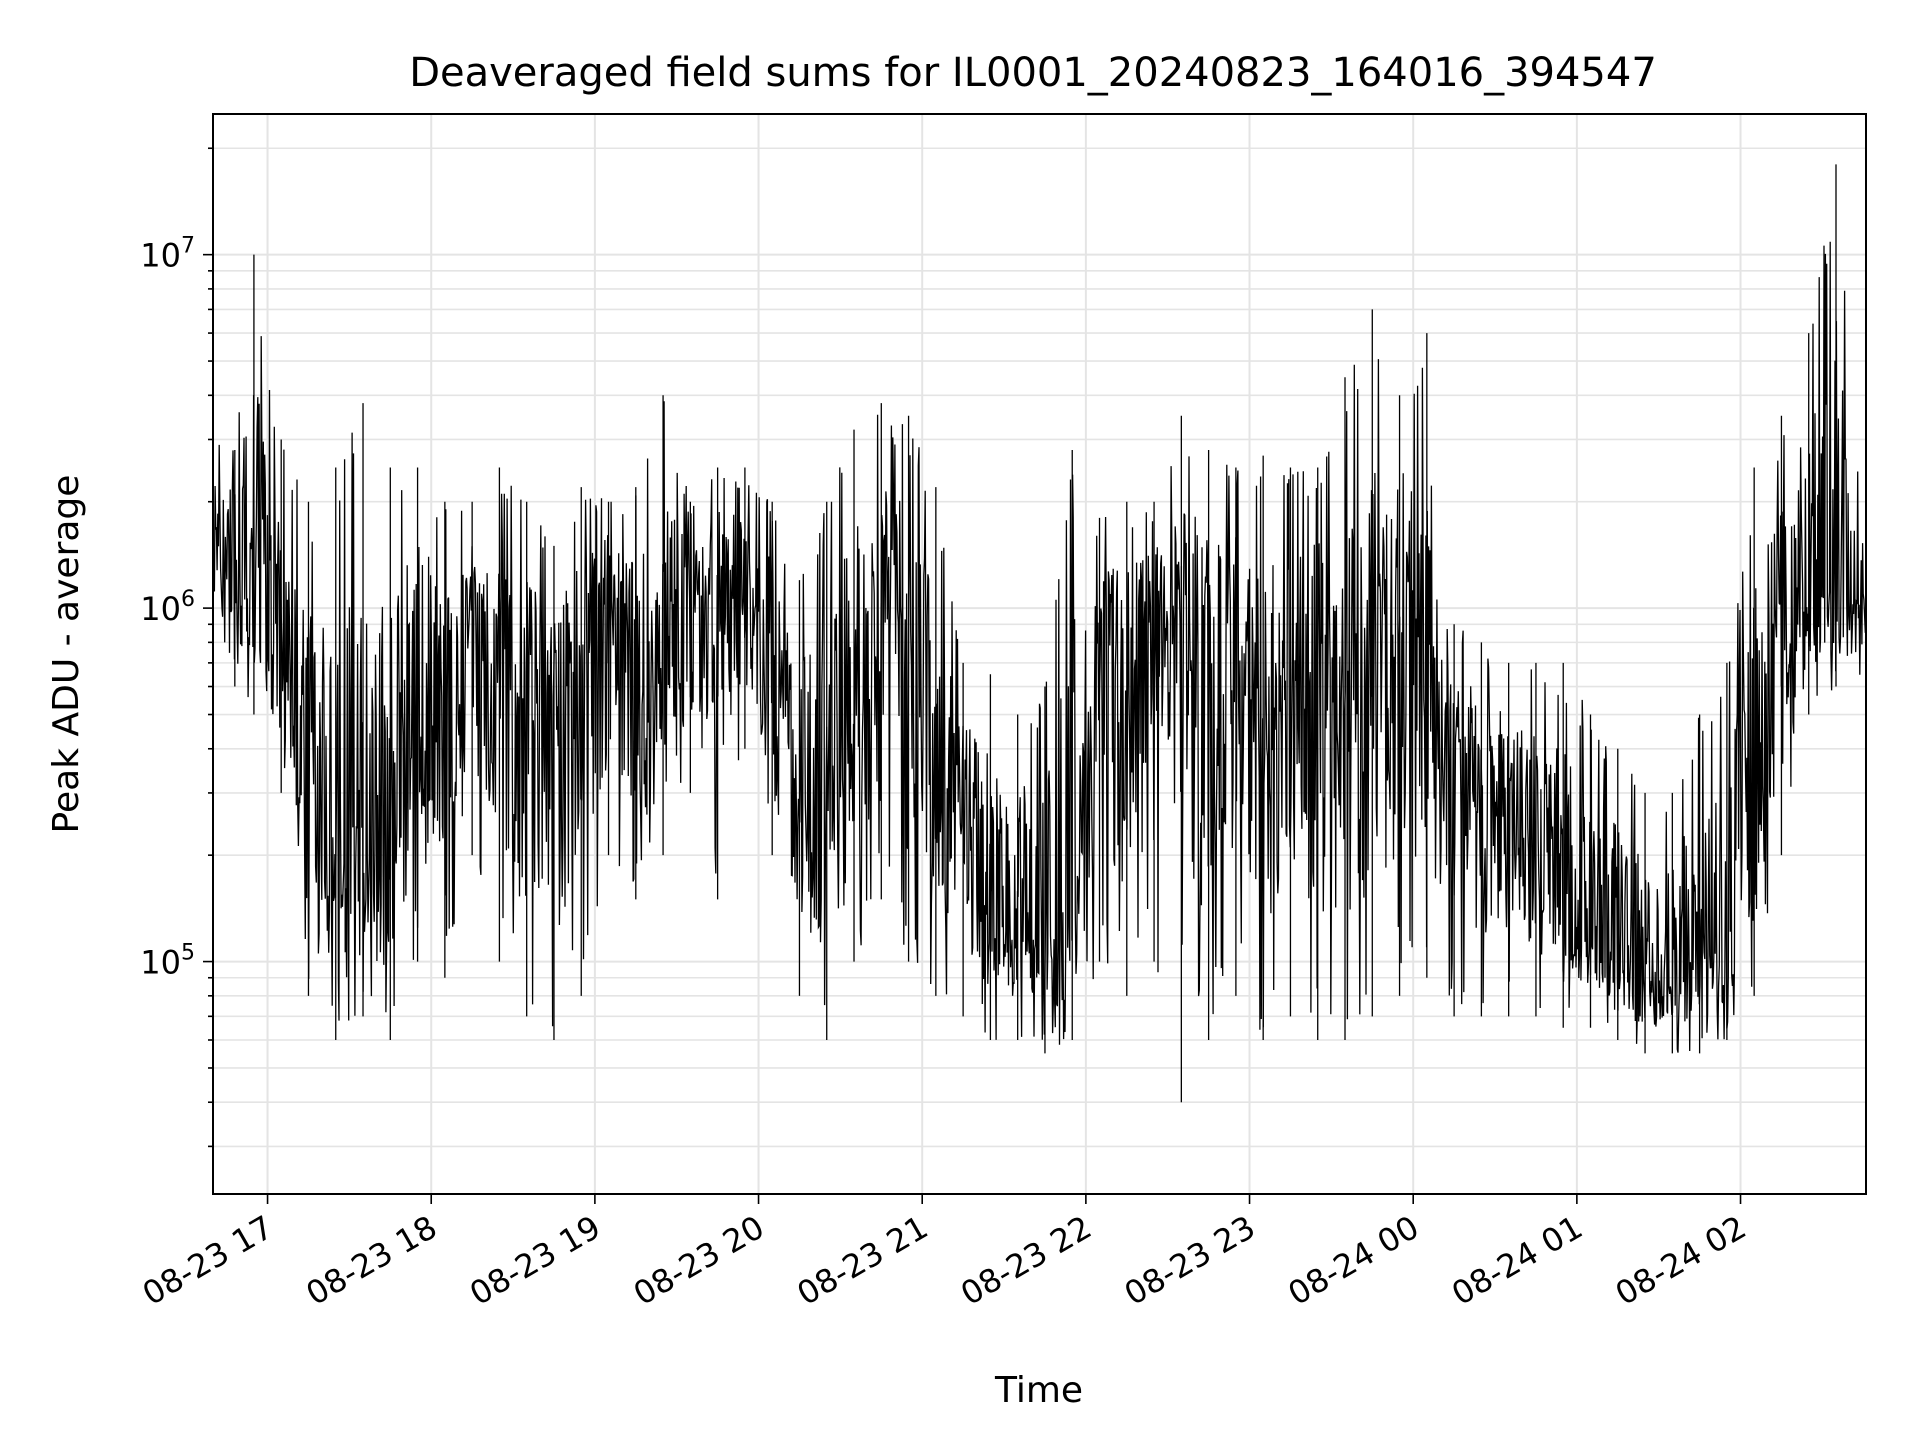 Image resolution: width=1920 pixels, height=1440 pixels. Describe the element at coordinates (66, 654) in the screenshot. I see `y-axis-label: Peak ADU - average` at that location.